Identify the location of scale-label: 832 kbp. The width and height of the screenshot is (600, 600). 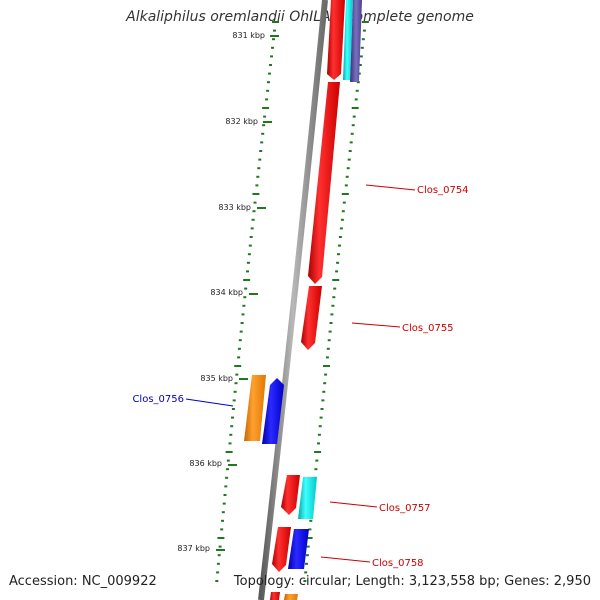
(241, 121).